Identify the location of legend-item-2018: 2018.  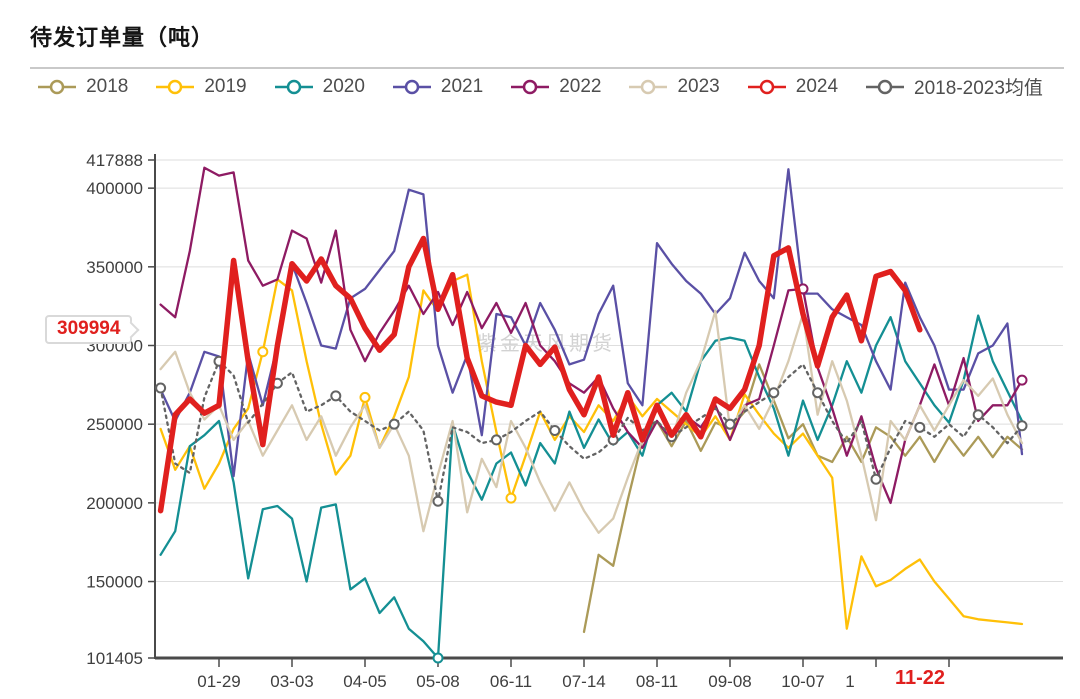
(82, 87).